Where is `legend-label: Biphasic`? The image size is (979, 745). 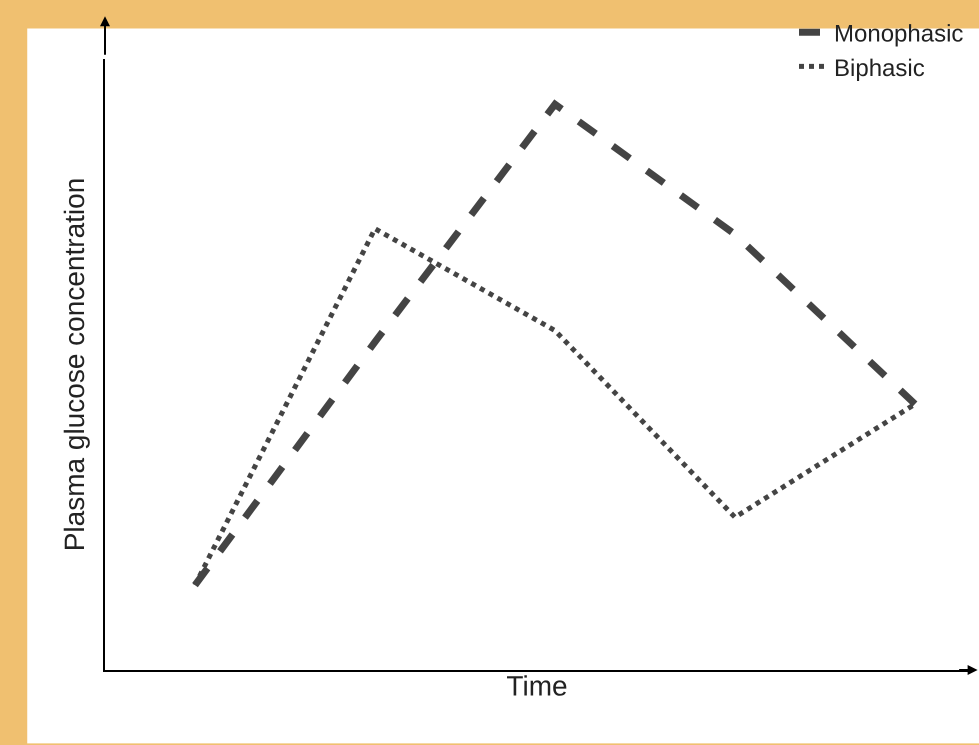
legend-label: Biphasic is located at coordinates (879, 68).